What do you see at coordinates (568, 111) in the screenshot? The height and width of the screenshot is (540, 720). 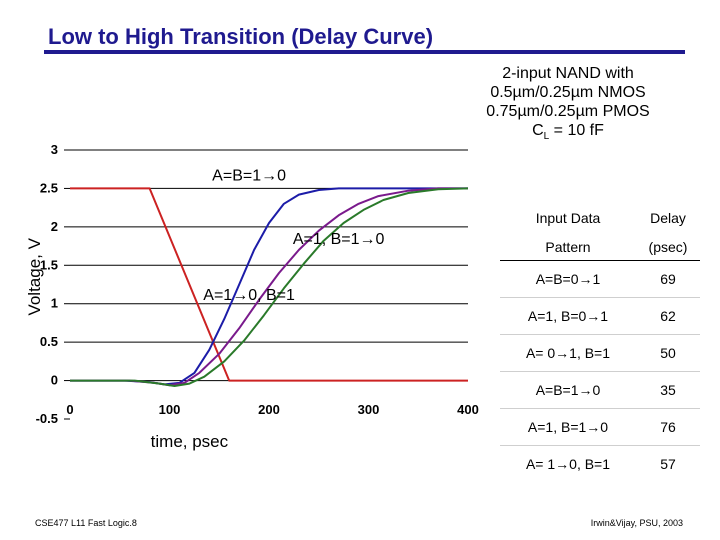 I see `spec-line-pmos: 0.75µm/0.25µm PMOS` at bounding box center [568, 111].